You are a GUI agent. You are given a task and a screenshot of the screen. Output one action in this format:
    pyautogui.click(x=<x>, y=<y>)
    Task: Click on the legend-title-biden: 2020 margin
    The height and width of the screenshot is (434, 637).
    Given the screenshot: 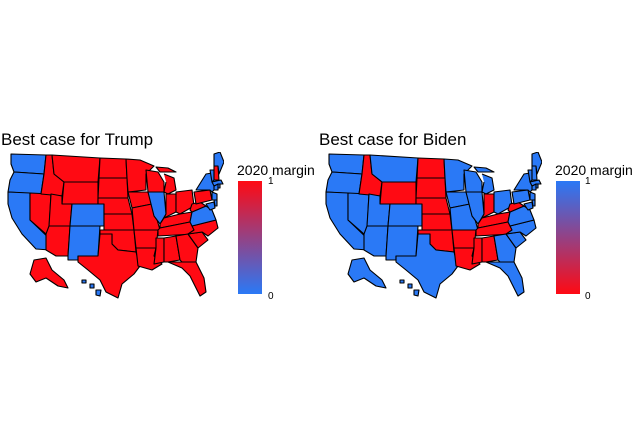 What is the action you would take?
    pyautogui.click(x=594, y=170)
    